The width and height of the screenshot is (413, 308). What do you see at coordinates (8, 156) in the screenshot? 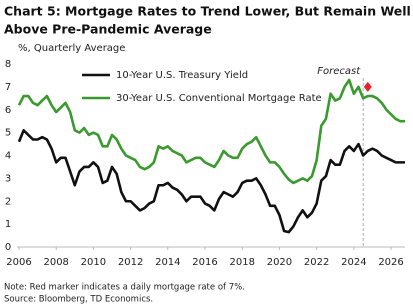
I see `y-tick-label: 4` at bounding box center [8, 156].